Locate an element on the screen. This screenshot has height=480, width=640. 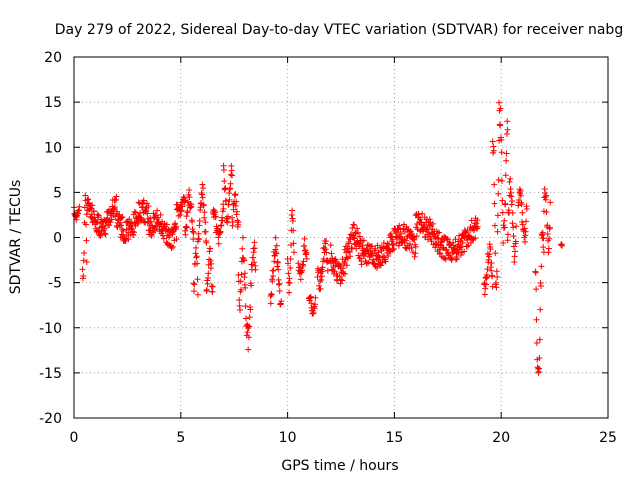
y-tick-label: -15 is located at coordinates (50, 374).